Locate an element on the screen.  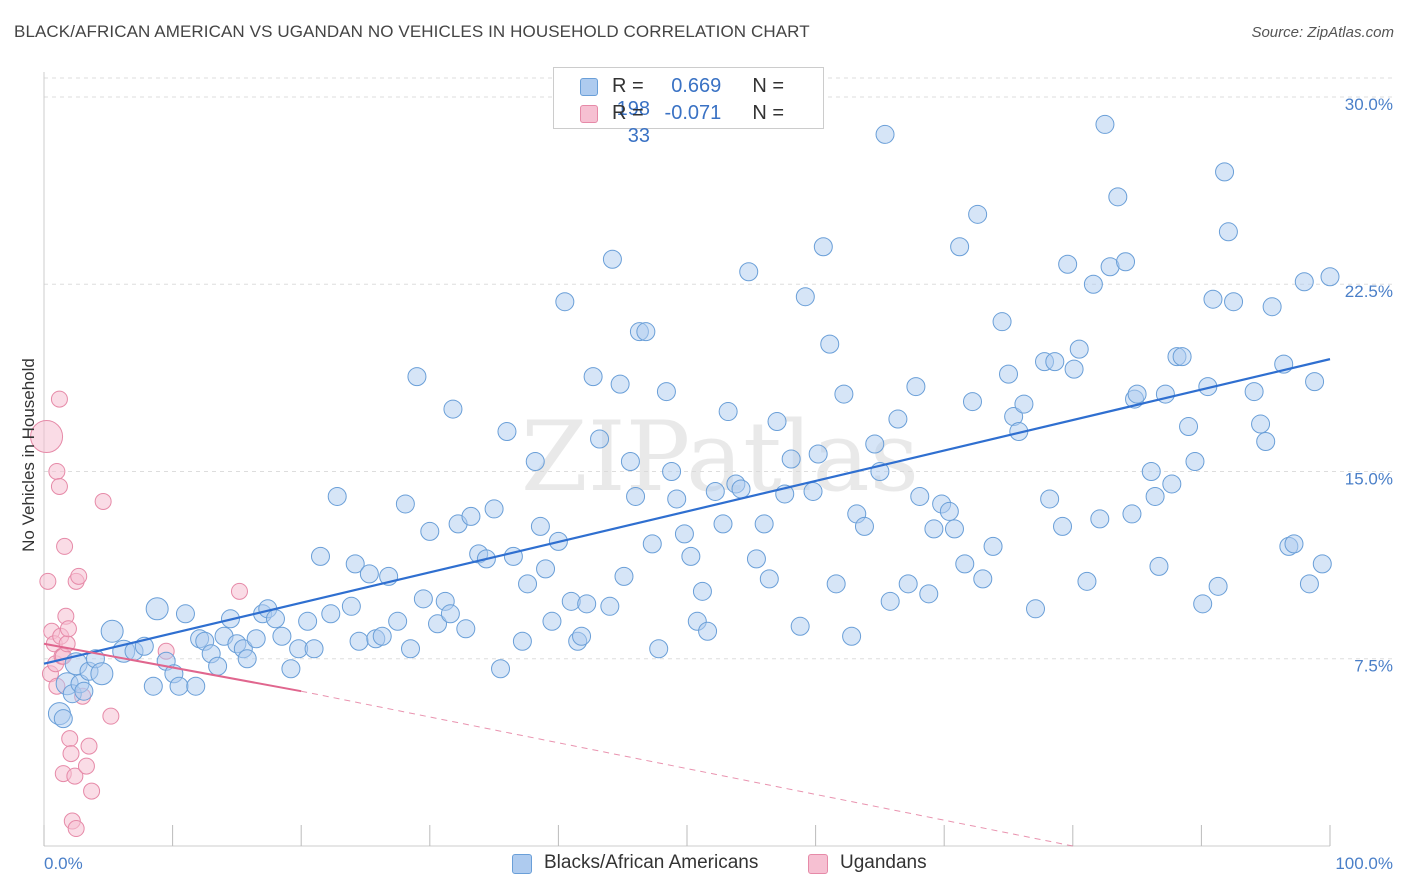
r-value: 0.669 is located at coordinates (696, 86).